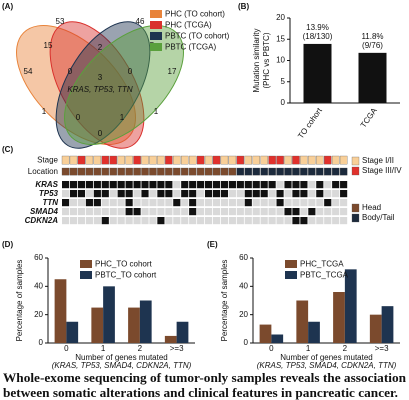  Describe the element at coordinates (195, 14) in the screenshot. I see `legend-label: PHC (TO cohort)` at that location.